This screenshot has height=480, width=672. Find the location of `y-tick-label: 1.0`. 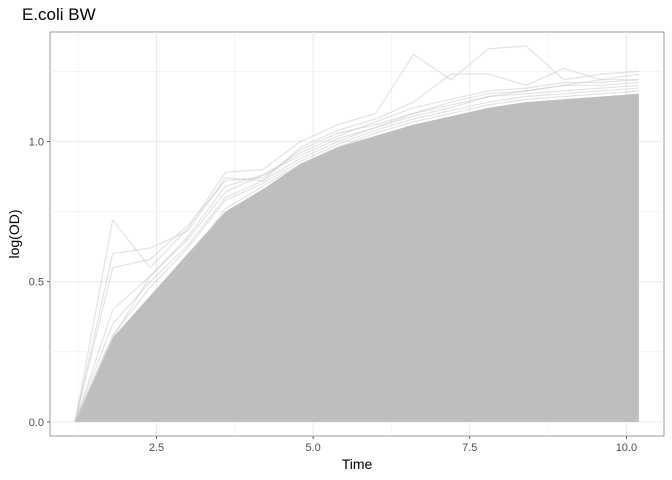

y-tick-label: 1.0 is located at coordinates (36, 142).